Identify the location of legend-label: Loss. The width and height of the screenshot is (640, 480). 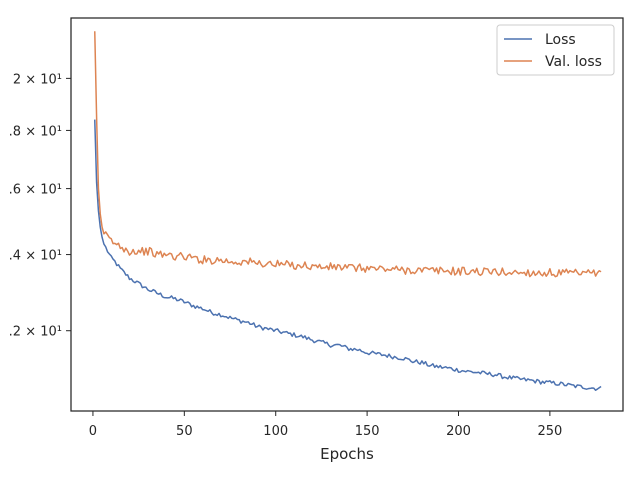
(560, 40).